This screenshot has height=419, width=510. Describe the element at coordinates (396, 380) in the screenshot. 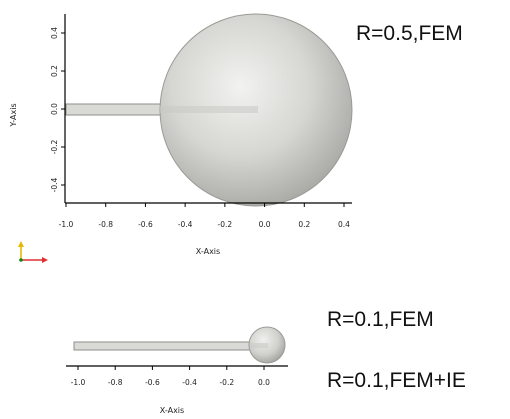

I see `caption-bottom: R=0.1,FEM+IE` at that location.